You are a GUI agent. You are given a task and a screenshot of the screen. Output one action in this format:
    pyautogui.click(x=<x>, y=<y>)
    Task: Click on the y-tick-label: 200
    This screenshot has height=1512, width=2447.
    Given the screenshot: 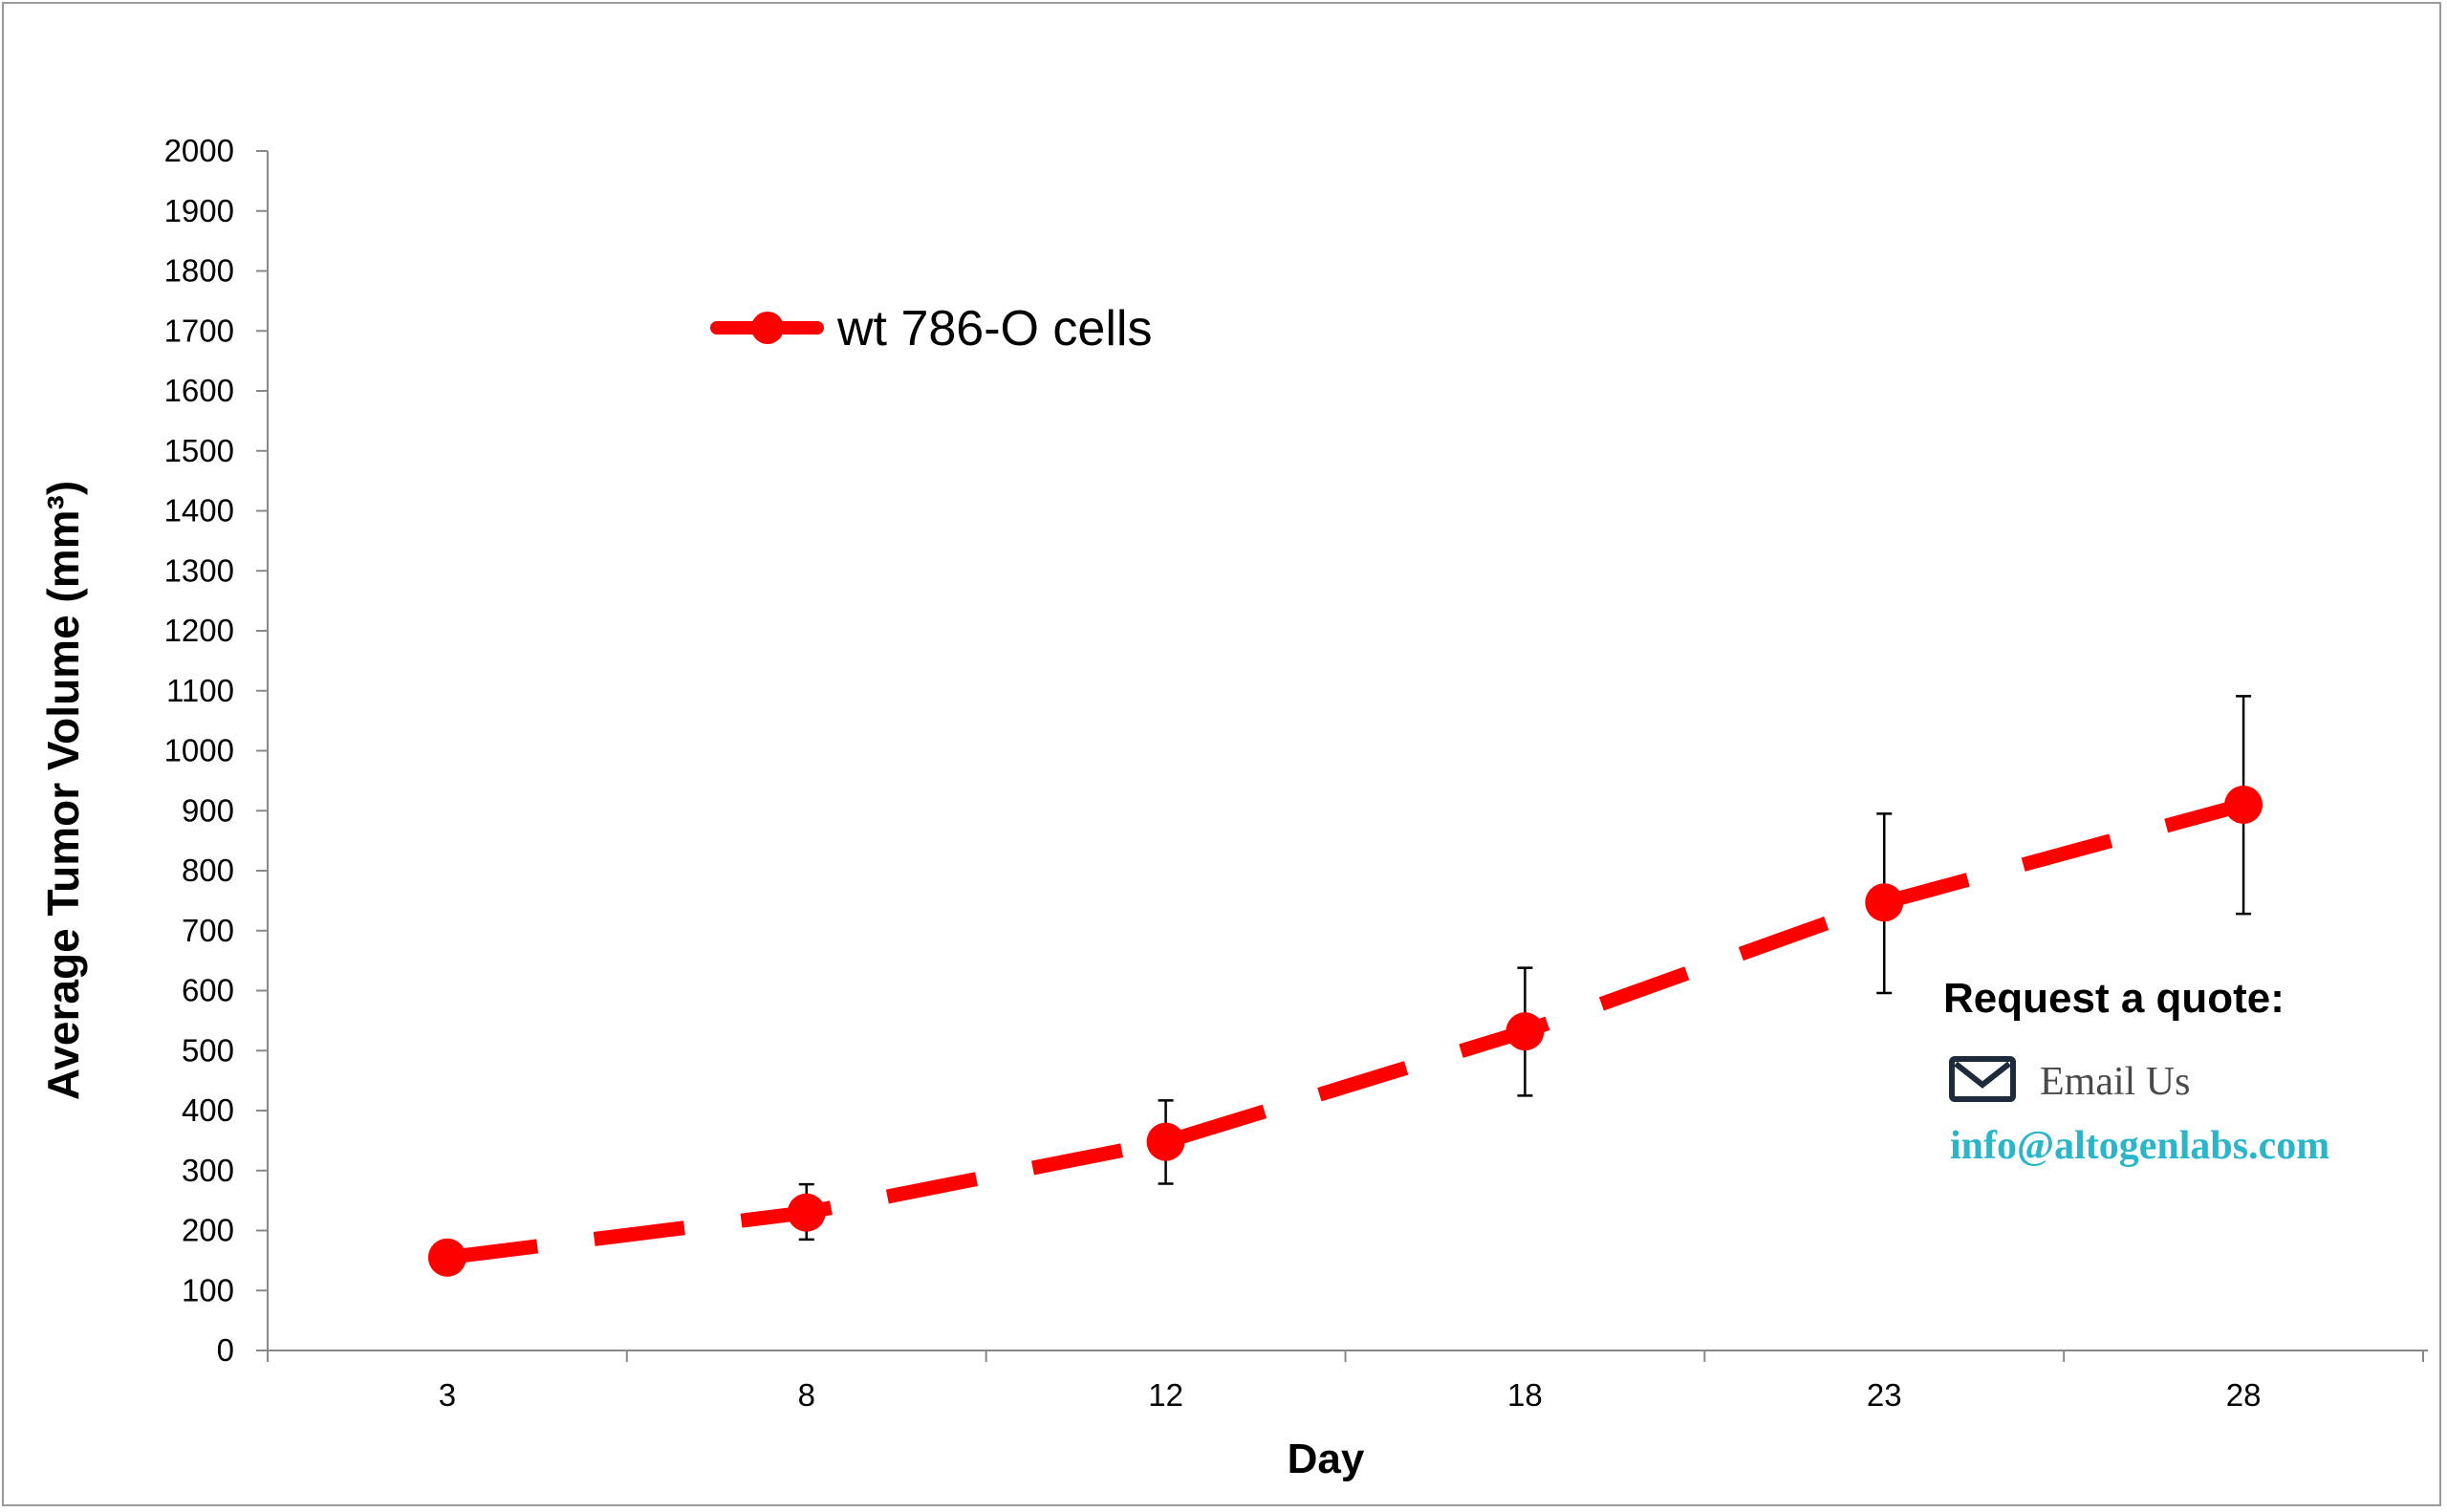 What is the action you would take?
    pyautogui.click(x=208, y=1230)
    